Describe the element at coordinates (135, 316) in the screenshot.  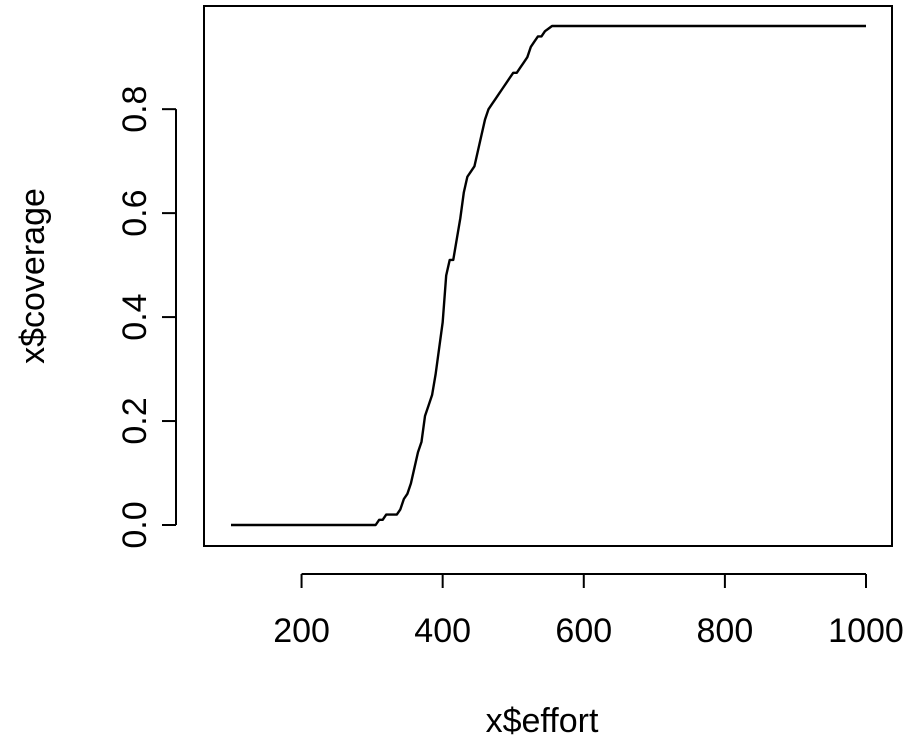
I see `y-tick-label-2: 0.4` at that location.